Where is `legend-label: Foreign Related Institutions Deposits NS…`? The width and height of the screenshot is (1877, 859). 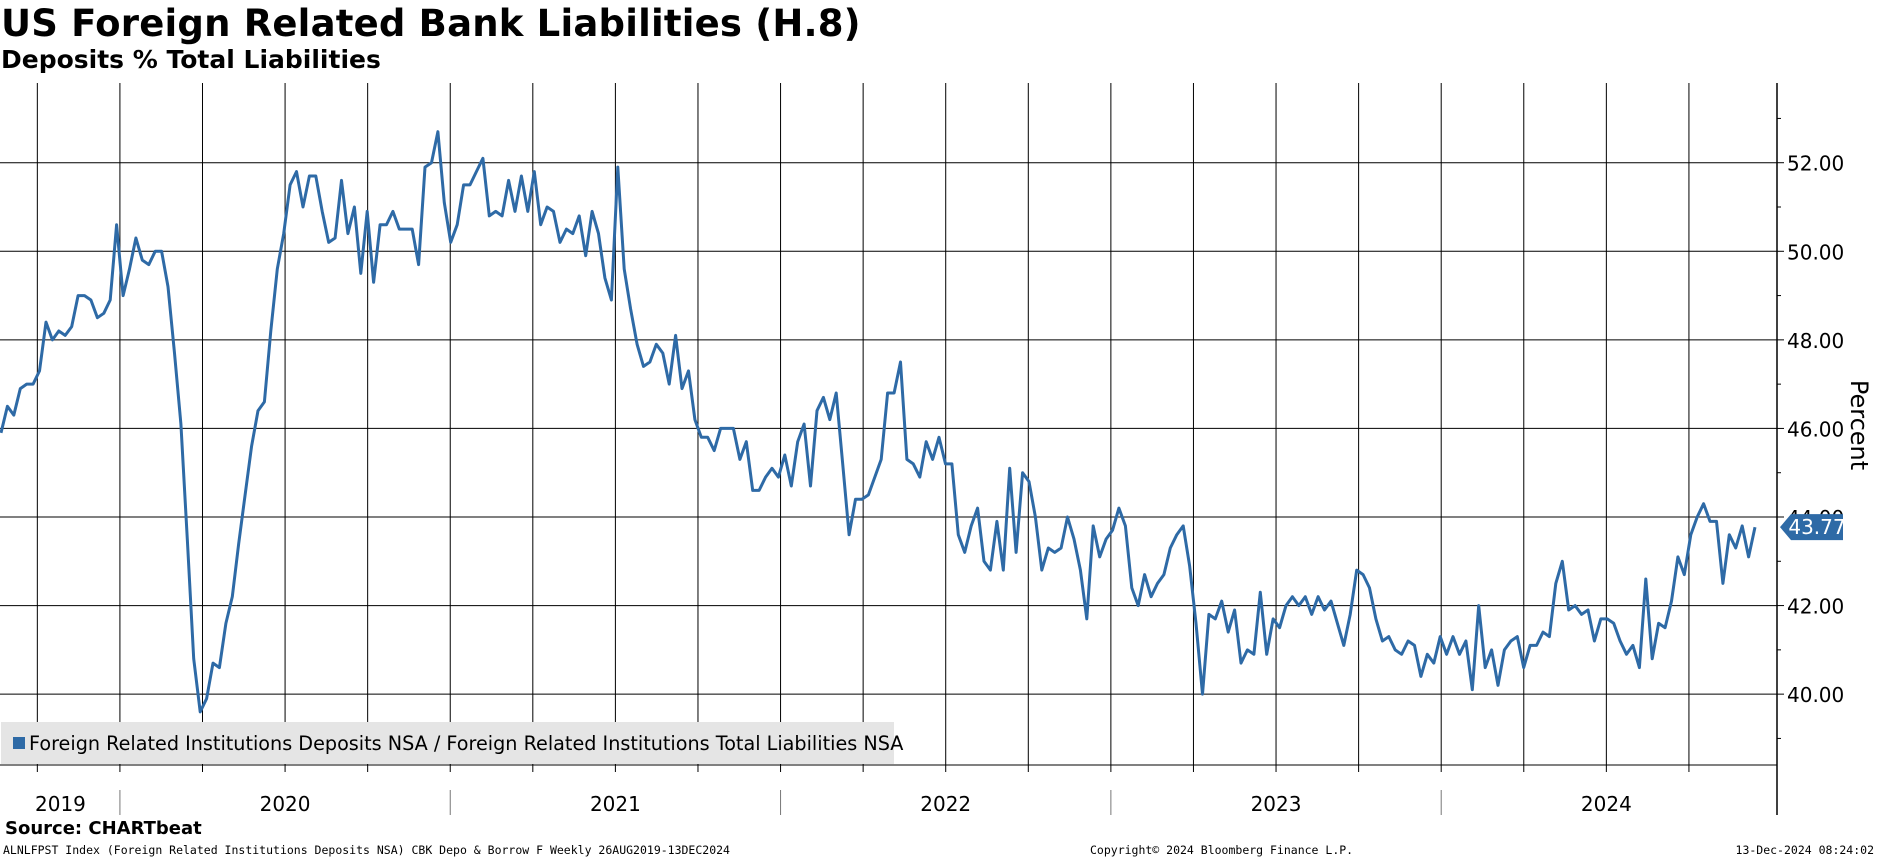 legend-label: Foreign Related Institutions Deposits NS… is located at coordinates (466, 743).